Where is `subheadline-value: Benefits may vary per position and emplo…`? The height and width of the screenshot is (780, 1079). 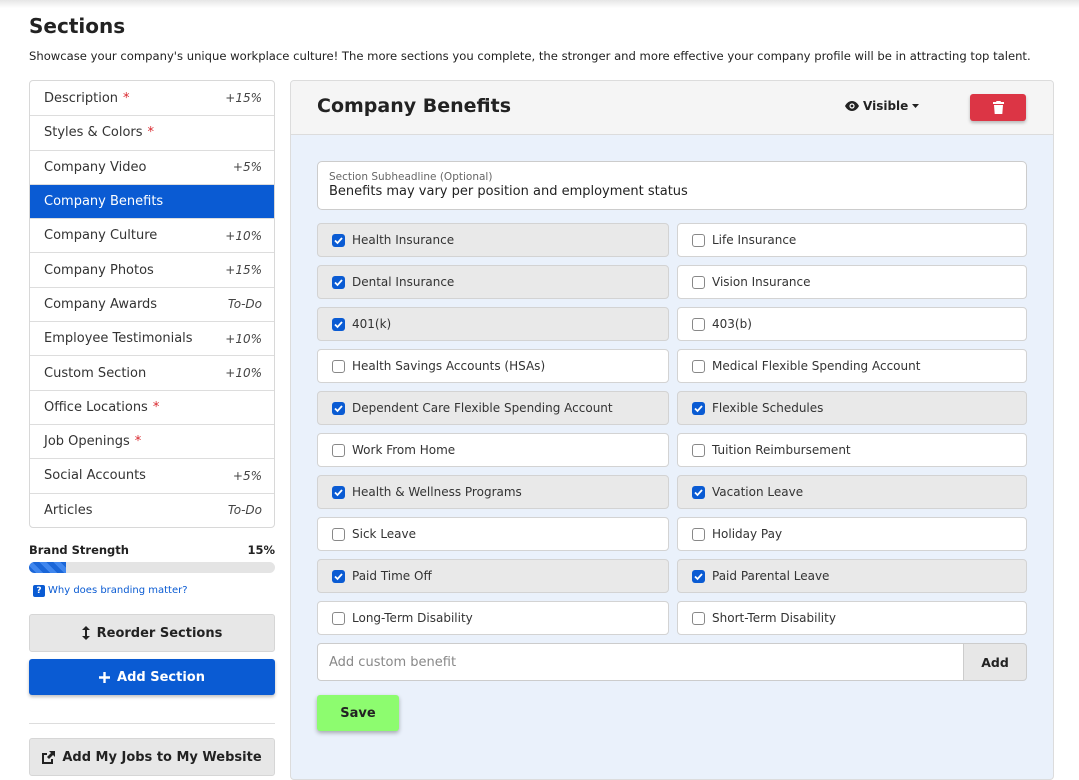
subheadline-value: Benefits may vary per position and emplo… is located at coordinates (508, 191).